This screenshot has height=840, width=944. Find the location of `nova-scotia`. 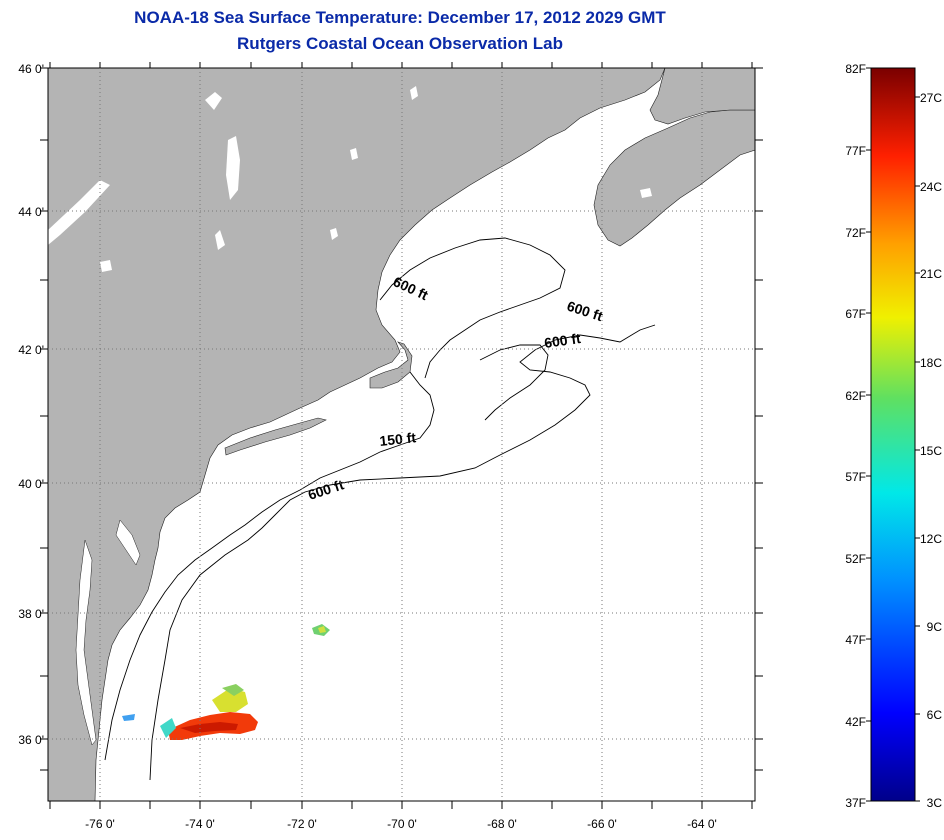

nova-scotia is located at coordinates (674, 178).